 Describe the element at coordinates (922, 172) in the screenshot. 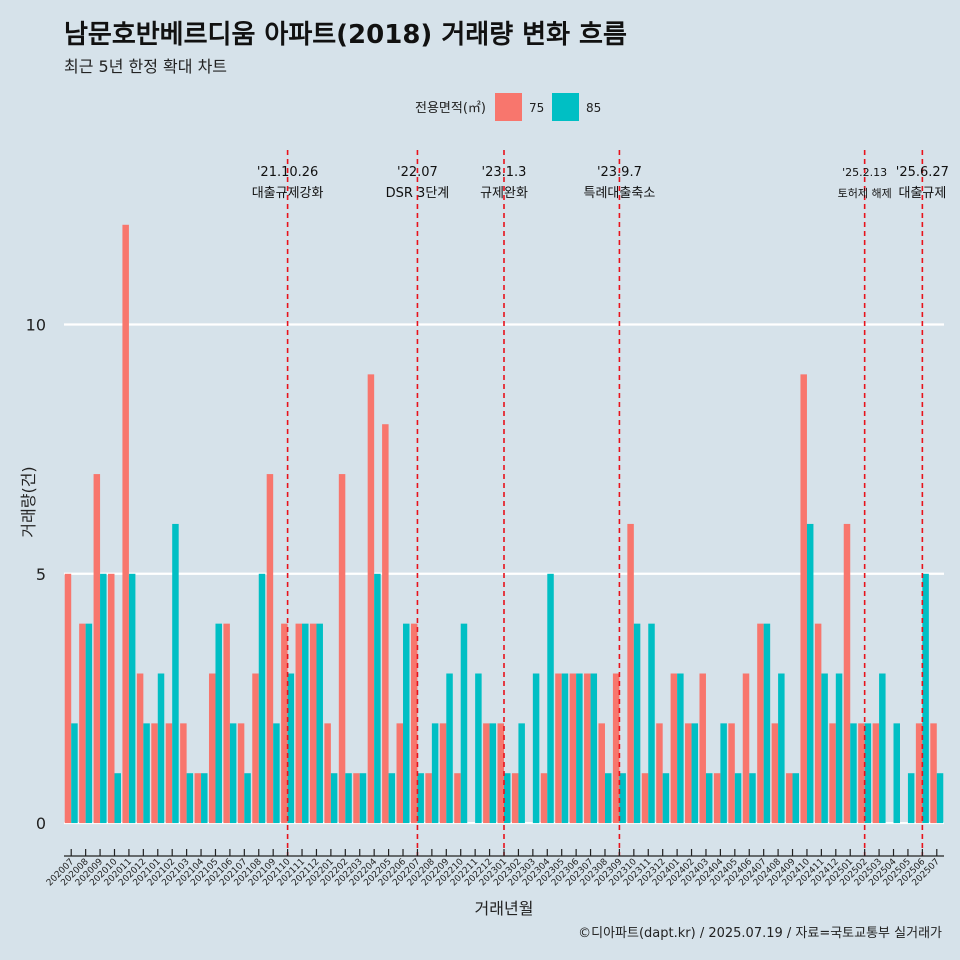

I see `event-date: '25.6.27` at that location.